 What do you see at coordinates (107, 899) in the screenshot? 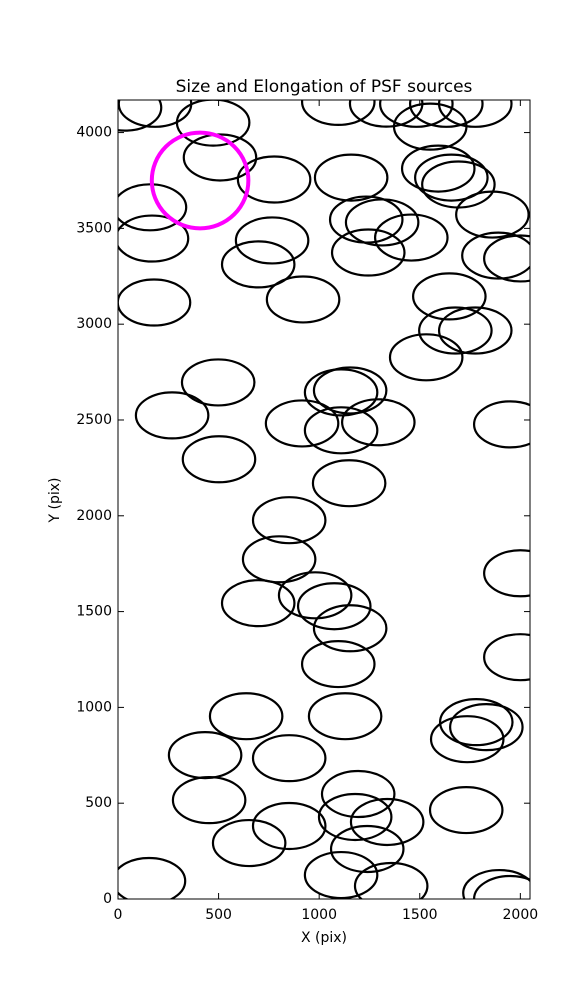
I see `y-tick-label: 0` at bounding box center [107, 899].